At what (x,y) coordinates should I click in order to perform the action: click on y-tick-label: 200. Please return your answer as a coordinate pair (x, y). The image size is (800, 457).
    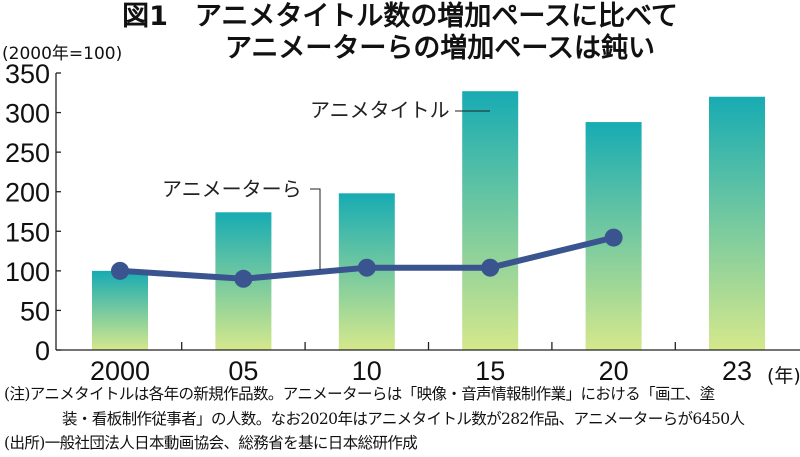
    Looking at the image, I should click on (27, 193).